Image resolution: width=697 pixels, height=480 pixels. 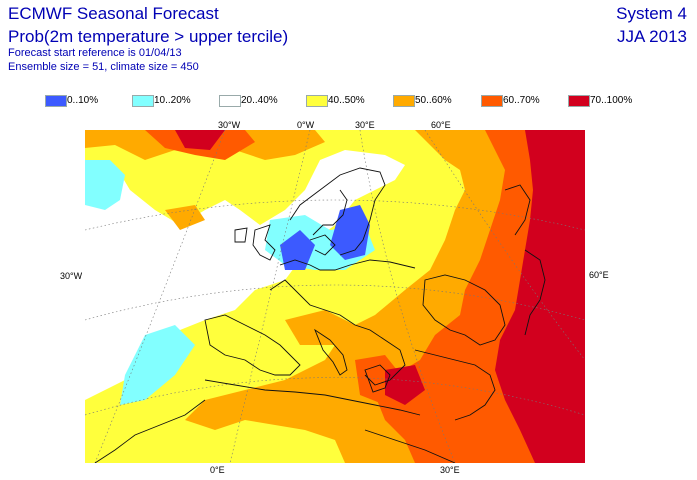 What do you see at coordinates (172, 100) in the screenshot?
I see `legend-label: 10..20%` at bounding box center [172, 100].